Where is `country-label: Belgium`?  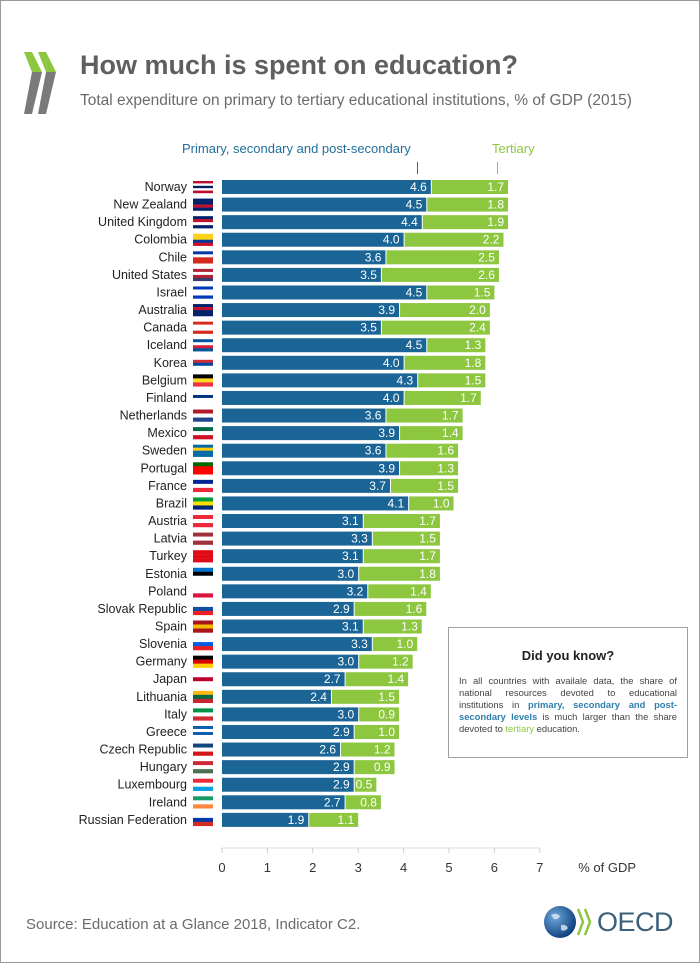 country-label: Belgium is located at coordinates (164, 380).